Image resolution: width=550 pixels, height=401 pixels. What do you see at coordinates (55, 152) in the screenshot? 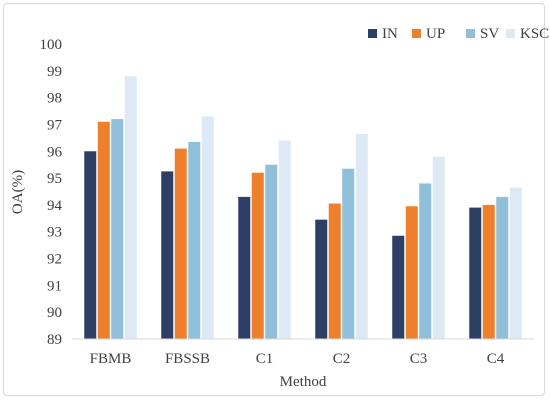
I see `y-tick-label: 96` at bounding box center [55, 152].